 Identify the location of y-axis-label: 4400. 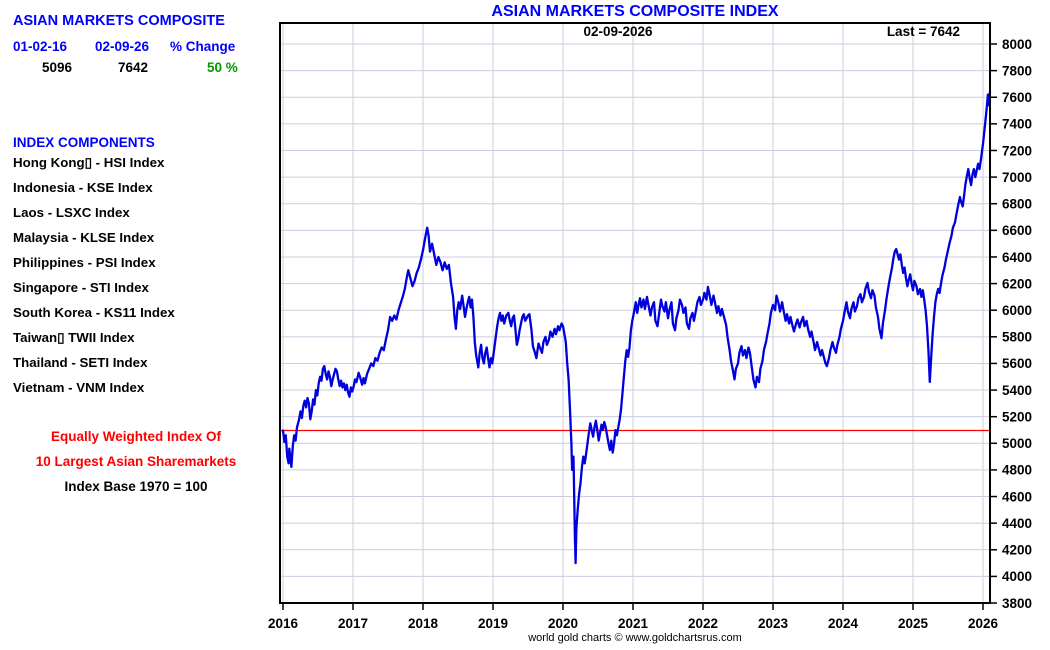
(1017, 523).